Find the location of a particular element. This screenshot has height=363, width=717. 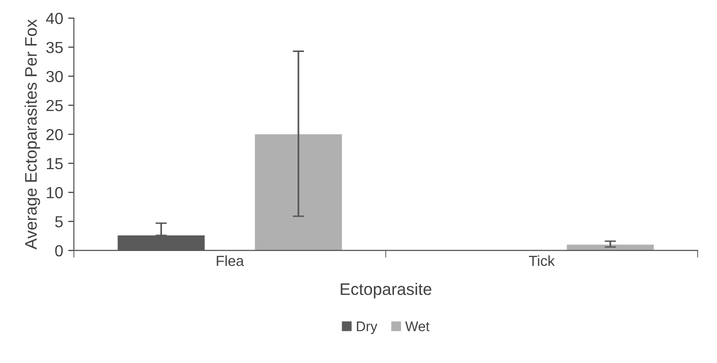

y-tick-label: 15 is located at coordinates (54, 164).